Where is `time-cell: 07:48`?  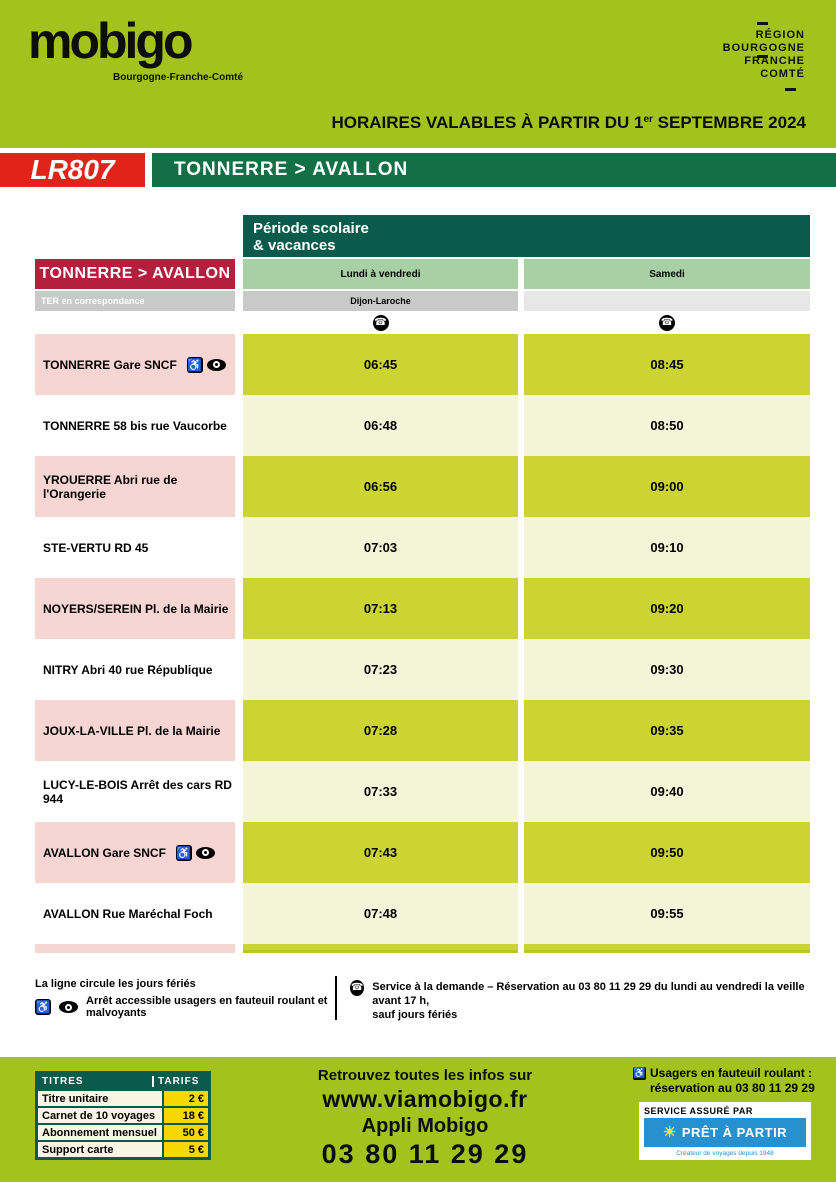 time-cell: 07:48 is located at coordinates (380, 913).